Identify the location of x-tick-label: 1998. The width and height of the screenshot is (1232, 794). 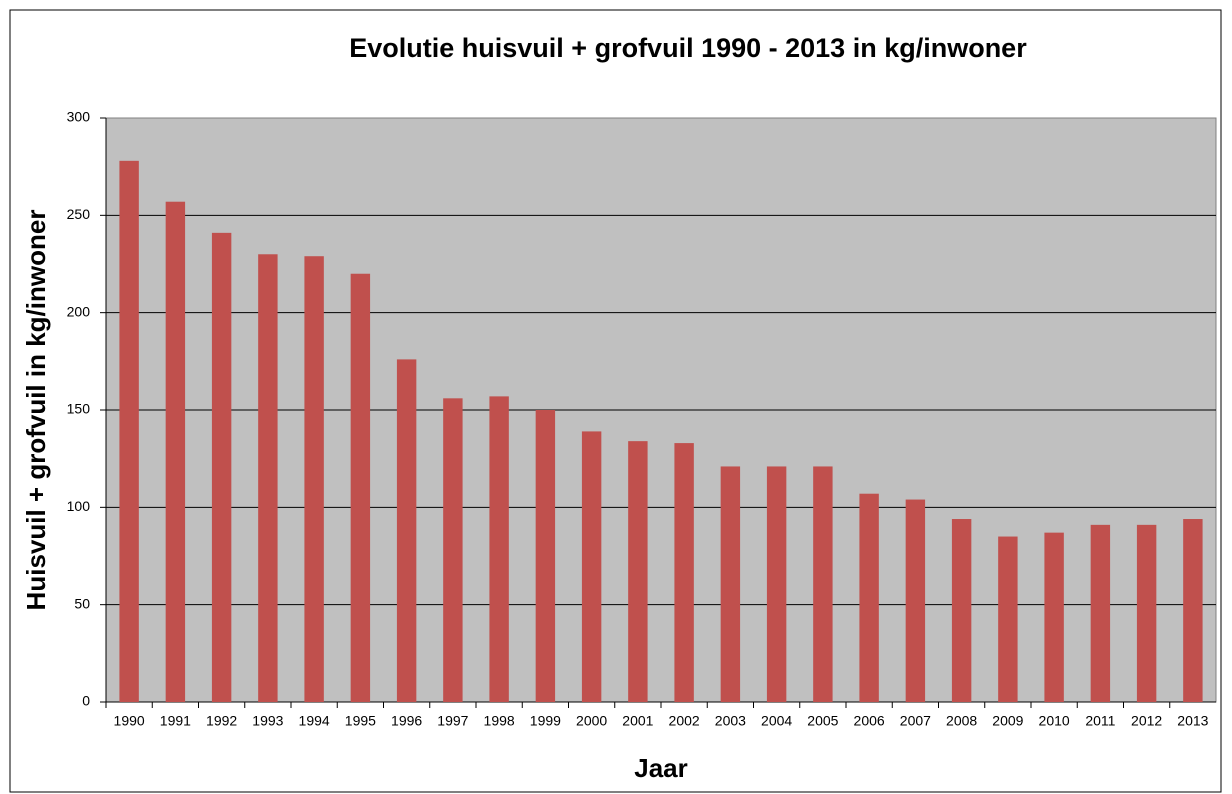
(499, 721).